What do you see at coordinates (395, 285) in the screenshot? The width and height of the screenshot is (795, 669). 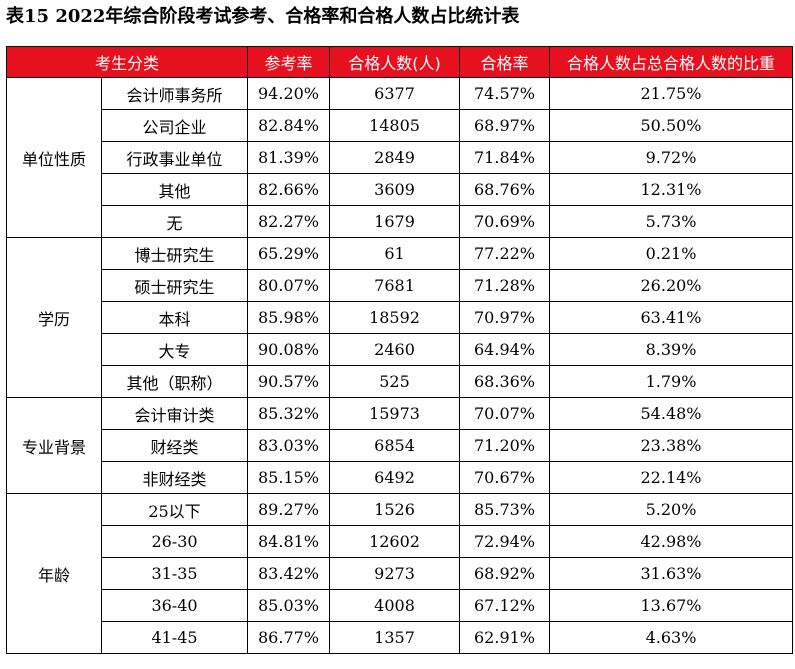 I see `pass-count-cell: 7681` at bounding box center [395, 285].